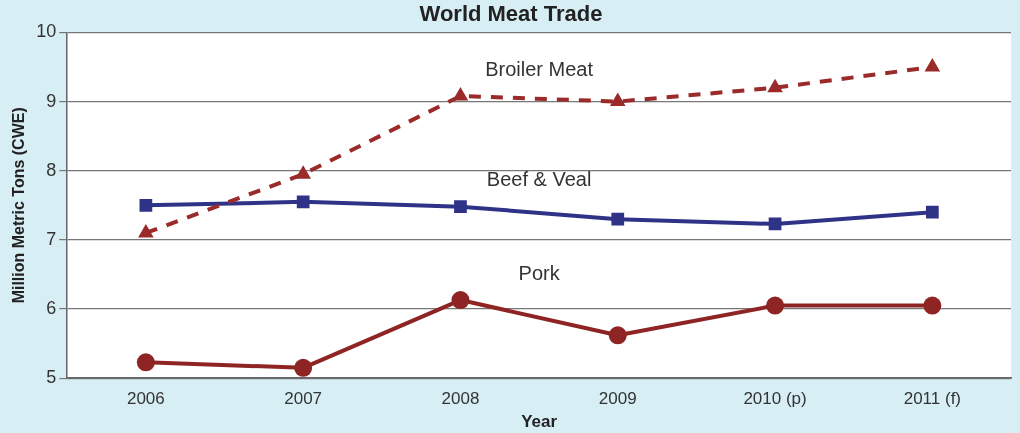 The height and width of the screenshot is (433, 1020). What do you see at coordinates (51, 169) in the screenshot?
I see `y-tick-label: 8` at bounding box center [51, 169].